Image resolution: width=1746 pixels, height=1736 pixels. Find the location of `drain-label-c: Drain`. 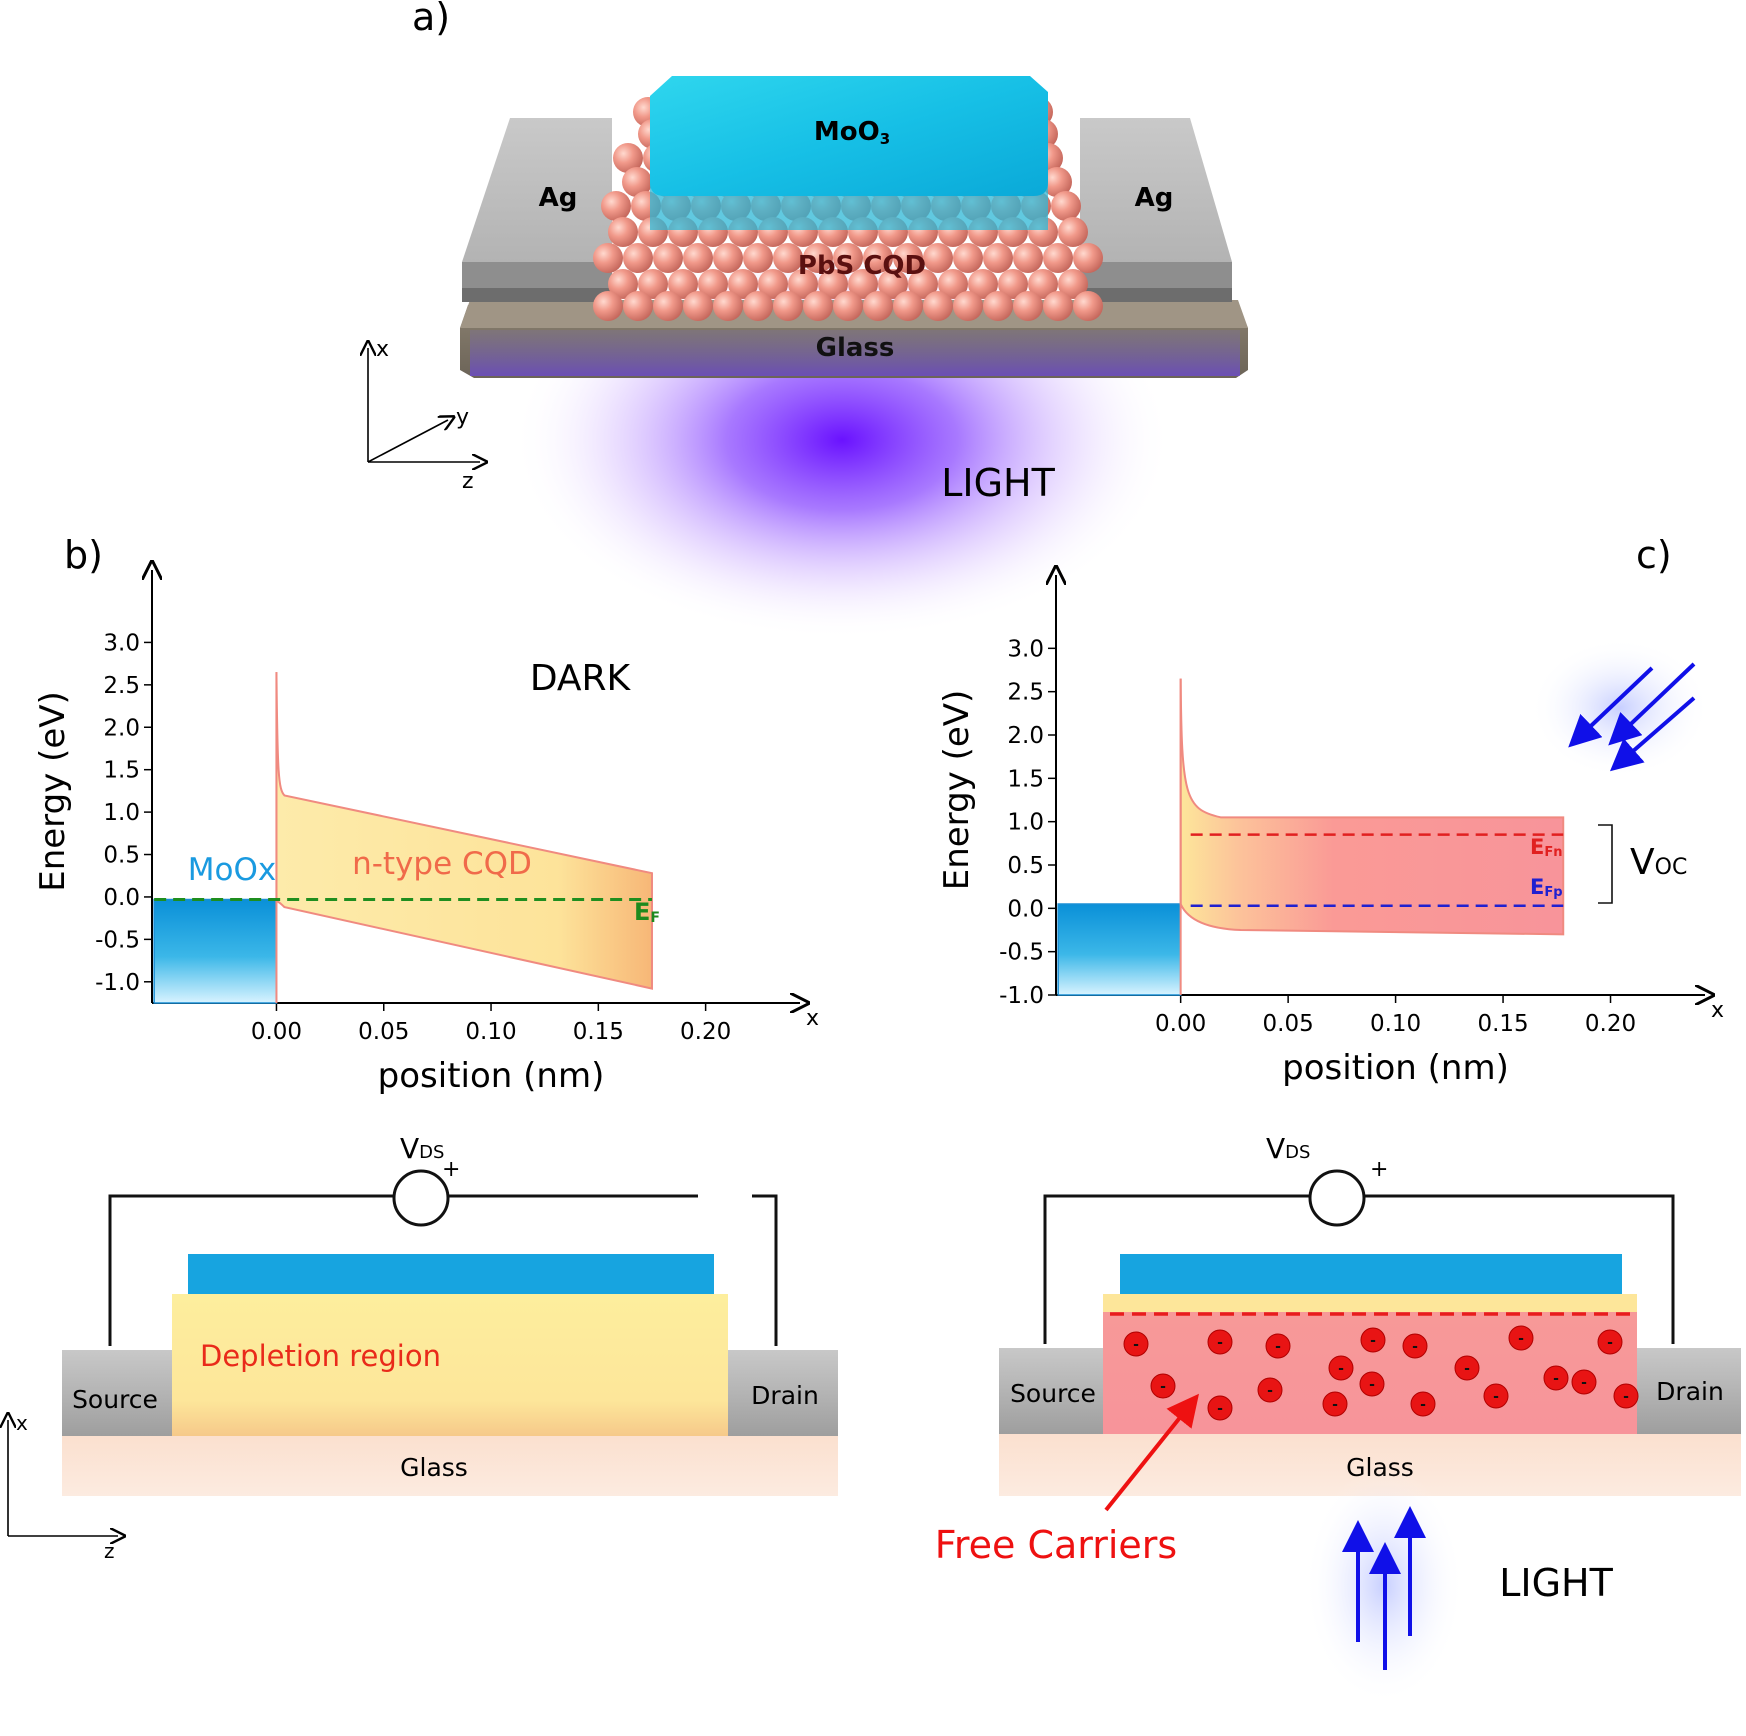

drain-label-c: Drain is located at coordinates (1690, 1391).